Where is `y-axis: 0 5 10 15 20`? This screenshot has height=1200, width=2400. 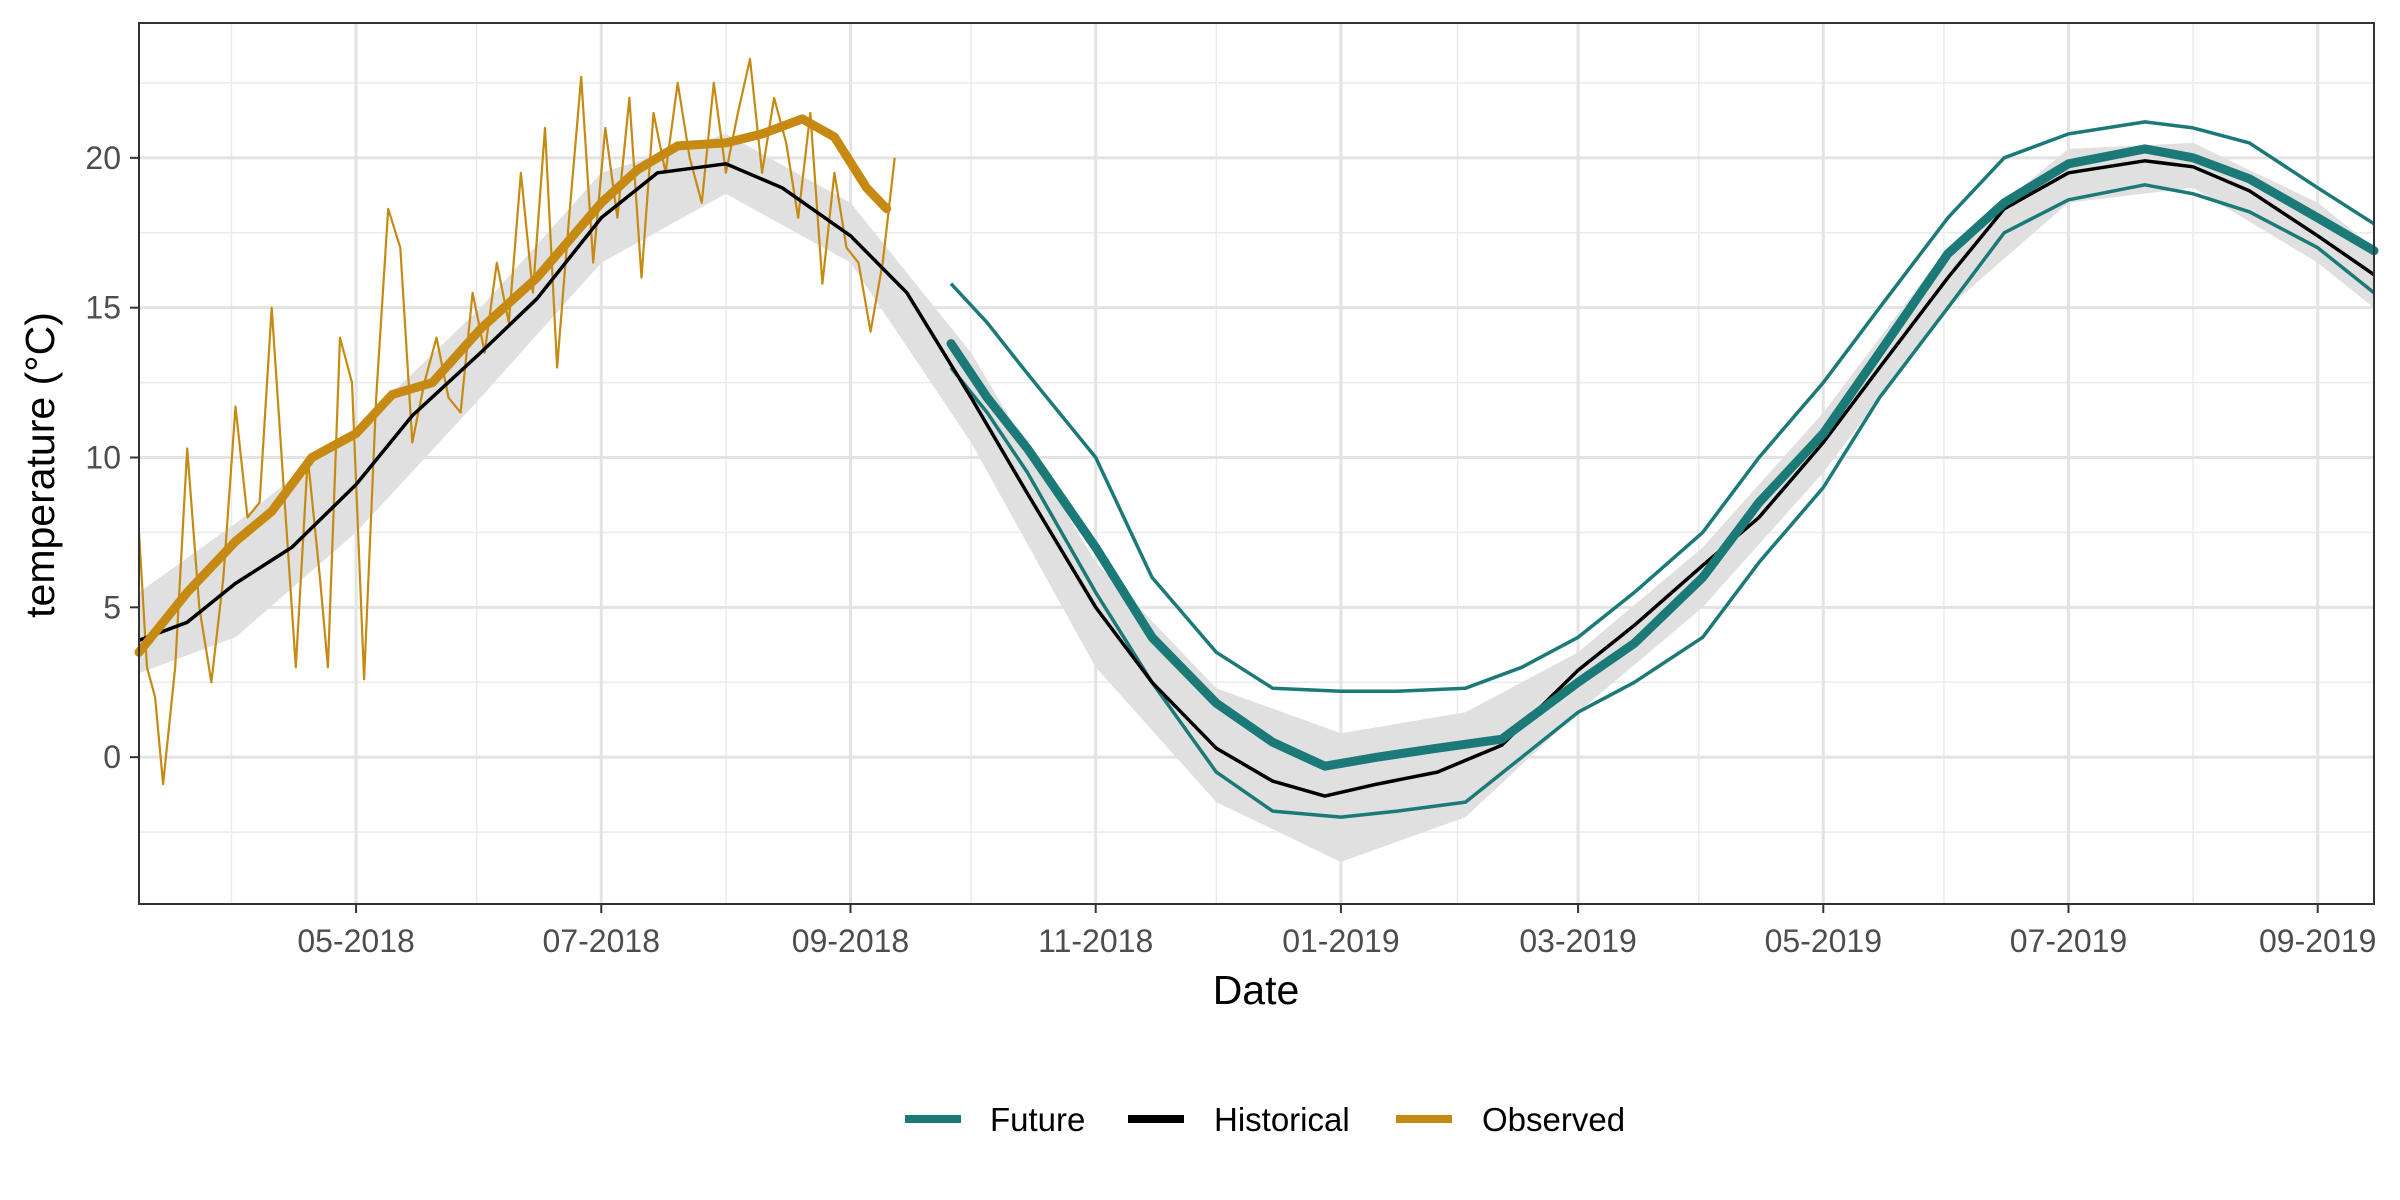
y-axis: 0 5 10 15 20 is located at coordinates (112, 457).